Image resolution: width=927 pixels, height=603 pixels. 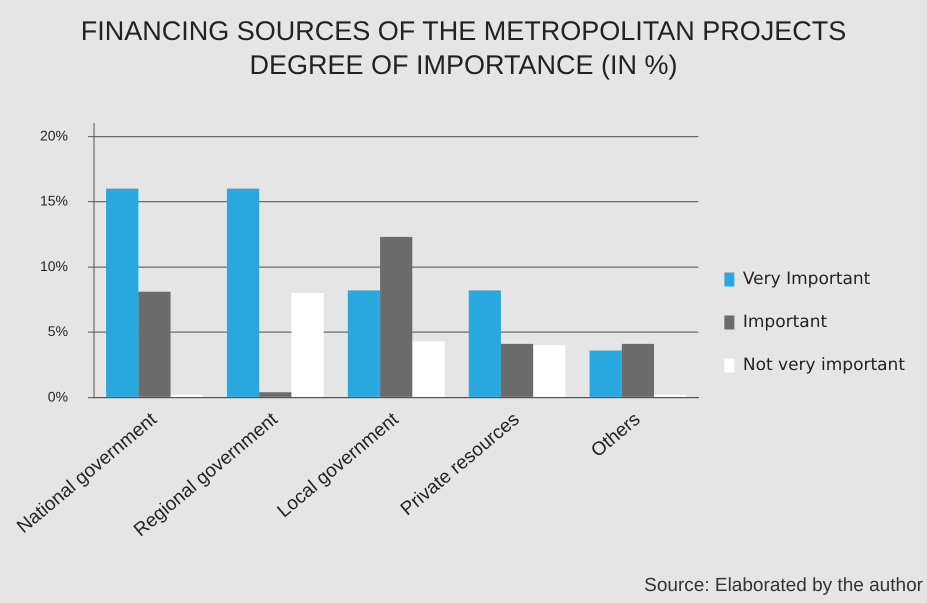 What do you see at coordinates (785, 322) in the screenshot?
I see `legend-label: Important` at bounding box center [785, 322].